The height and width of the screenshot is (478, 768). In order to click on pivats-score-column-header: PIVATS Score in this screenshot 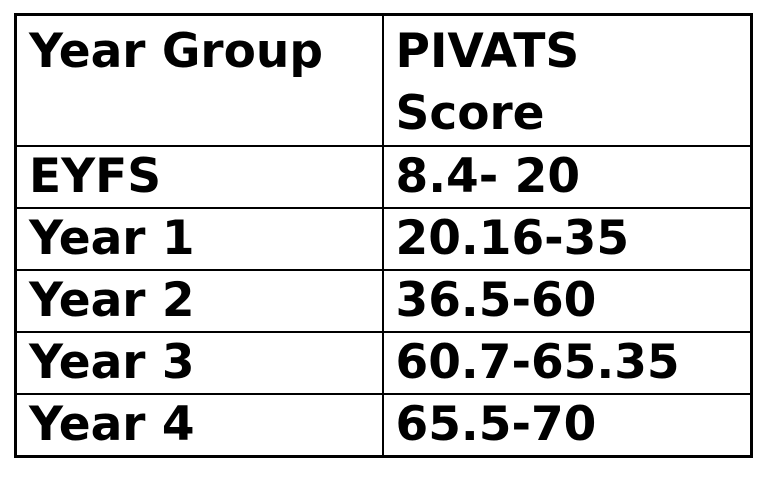, I will do `click(567, 80)`.